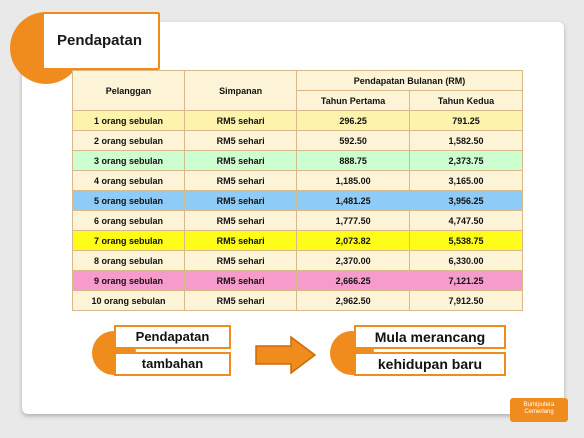  What do you see at coordinates (128, 260) in the screenshot?
I see `cell-pelanggan: 8 orang sebulan` at bounding box center [128, 260].